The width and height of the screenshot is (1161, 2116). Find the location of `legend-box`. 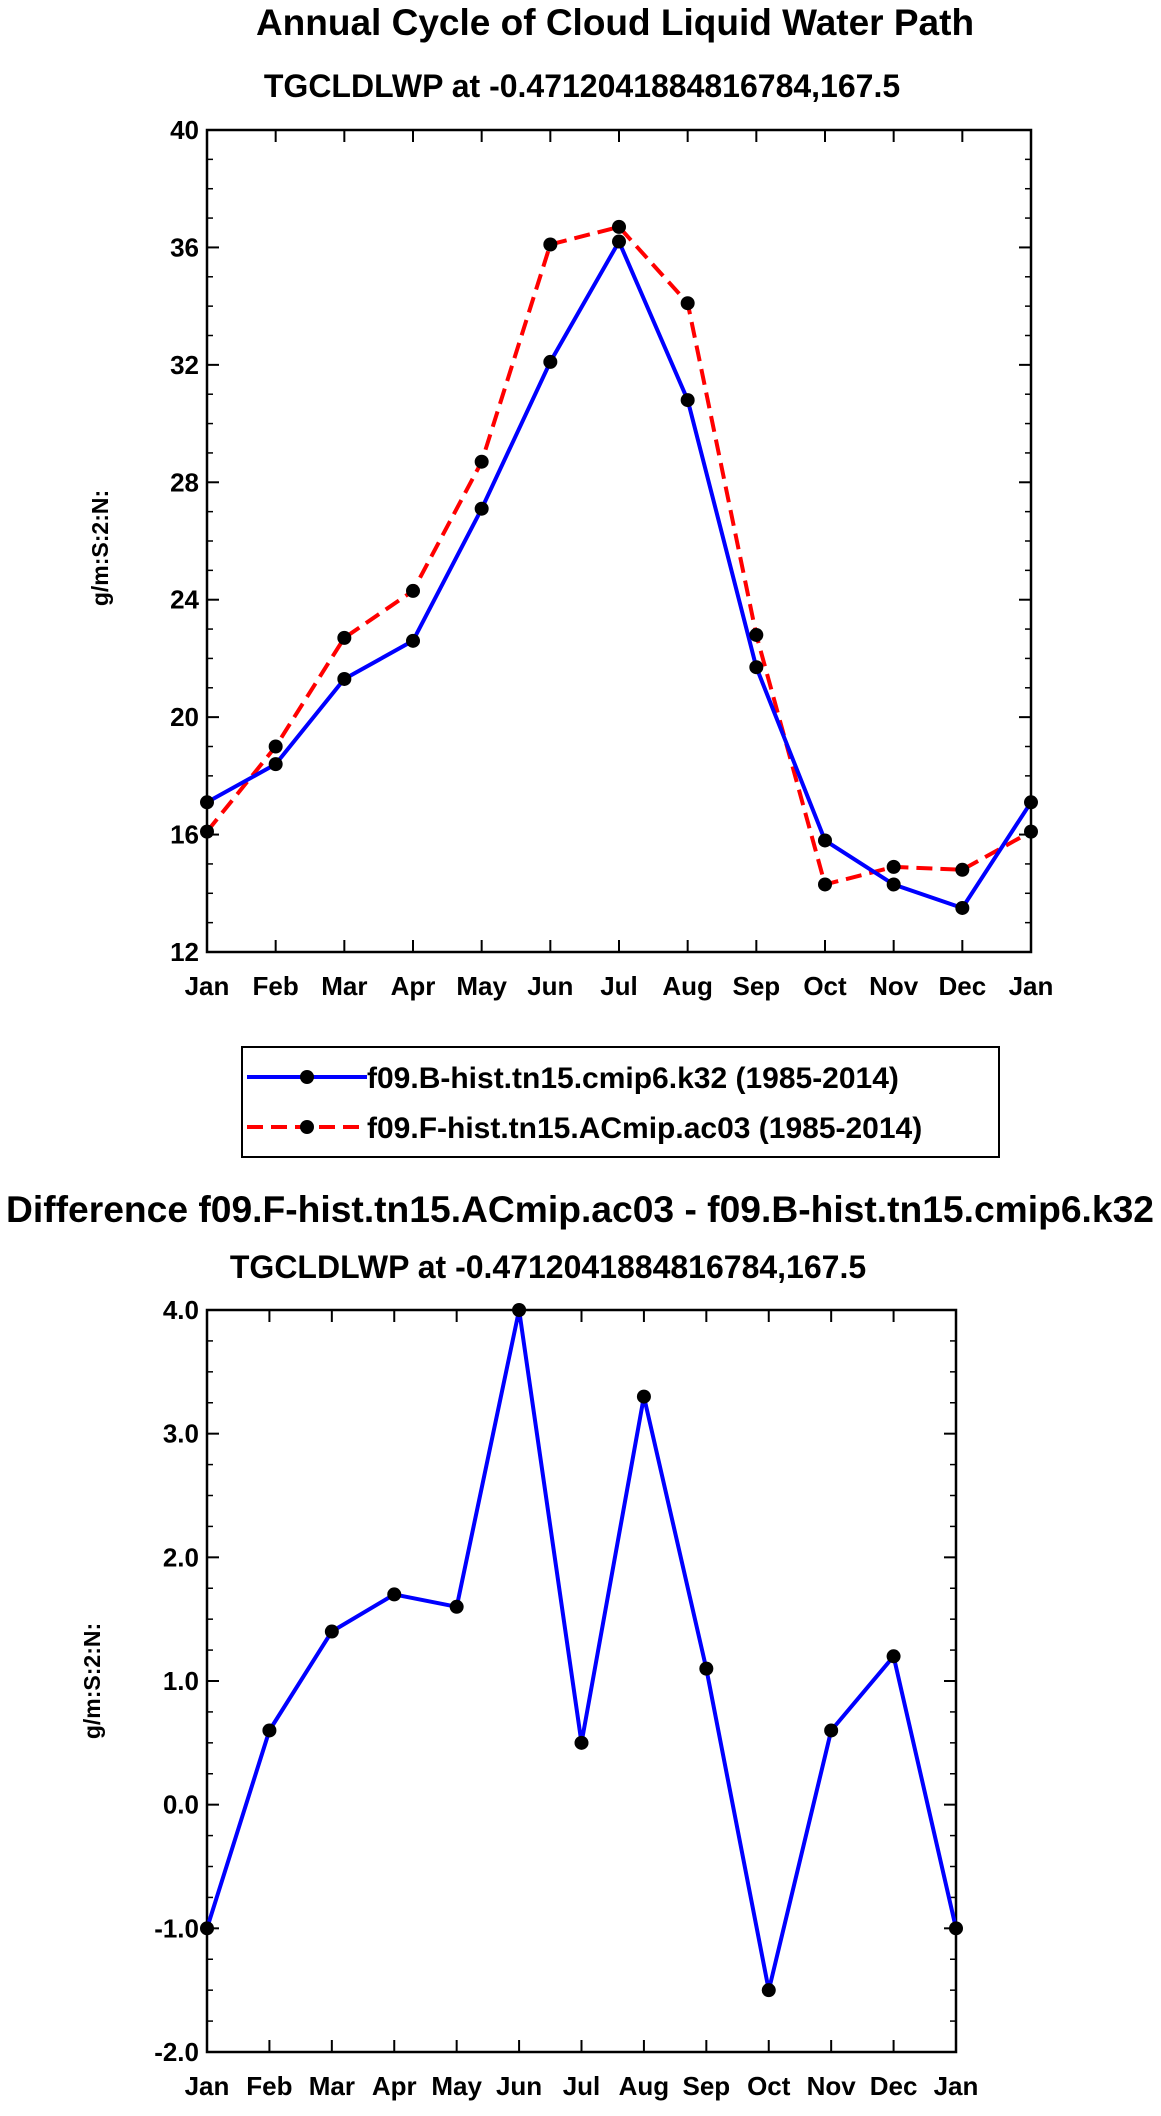

legend-box is located at coordinates (620, 1102).